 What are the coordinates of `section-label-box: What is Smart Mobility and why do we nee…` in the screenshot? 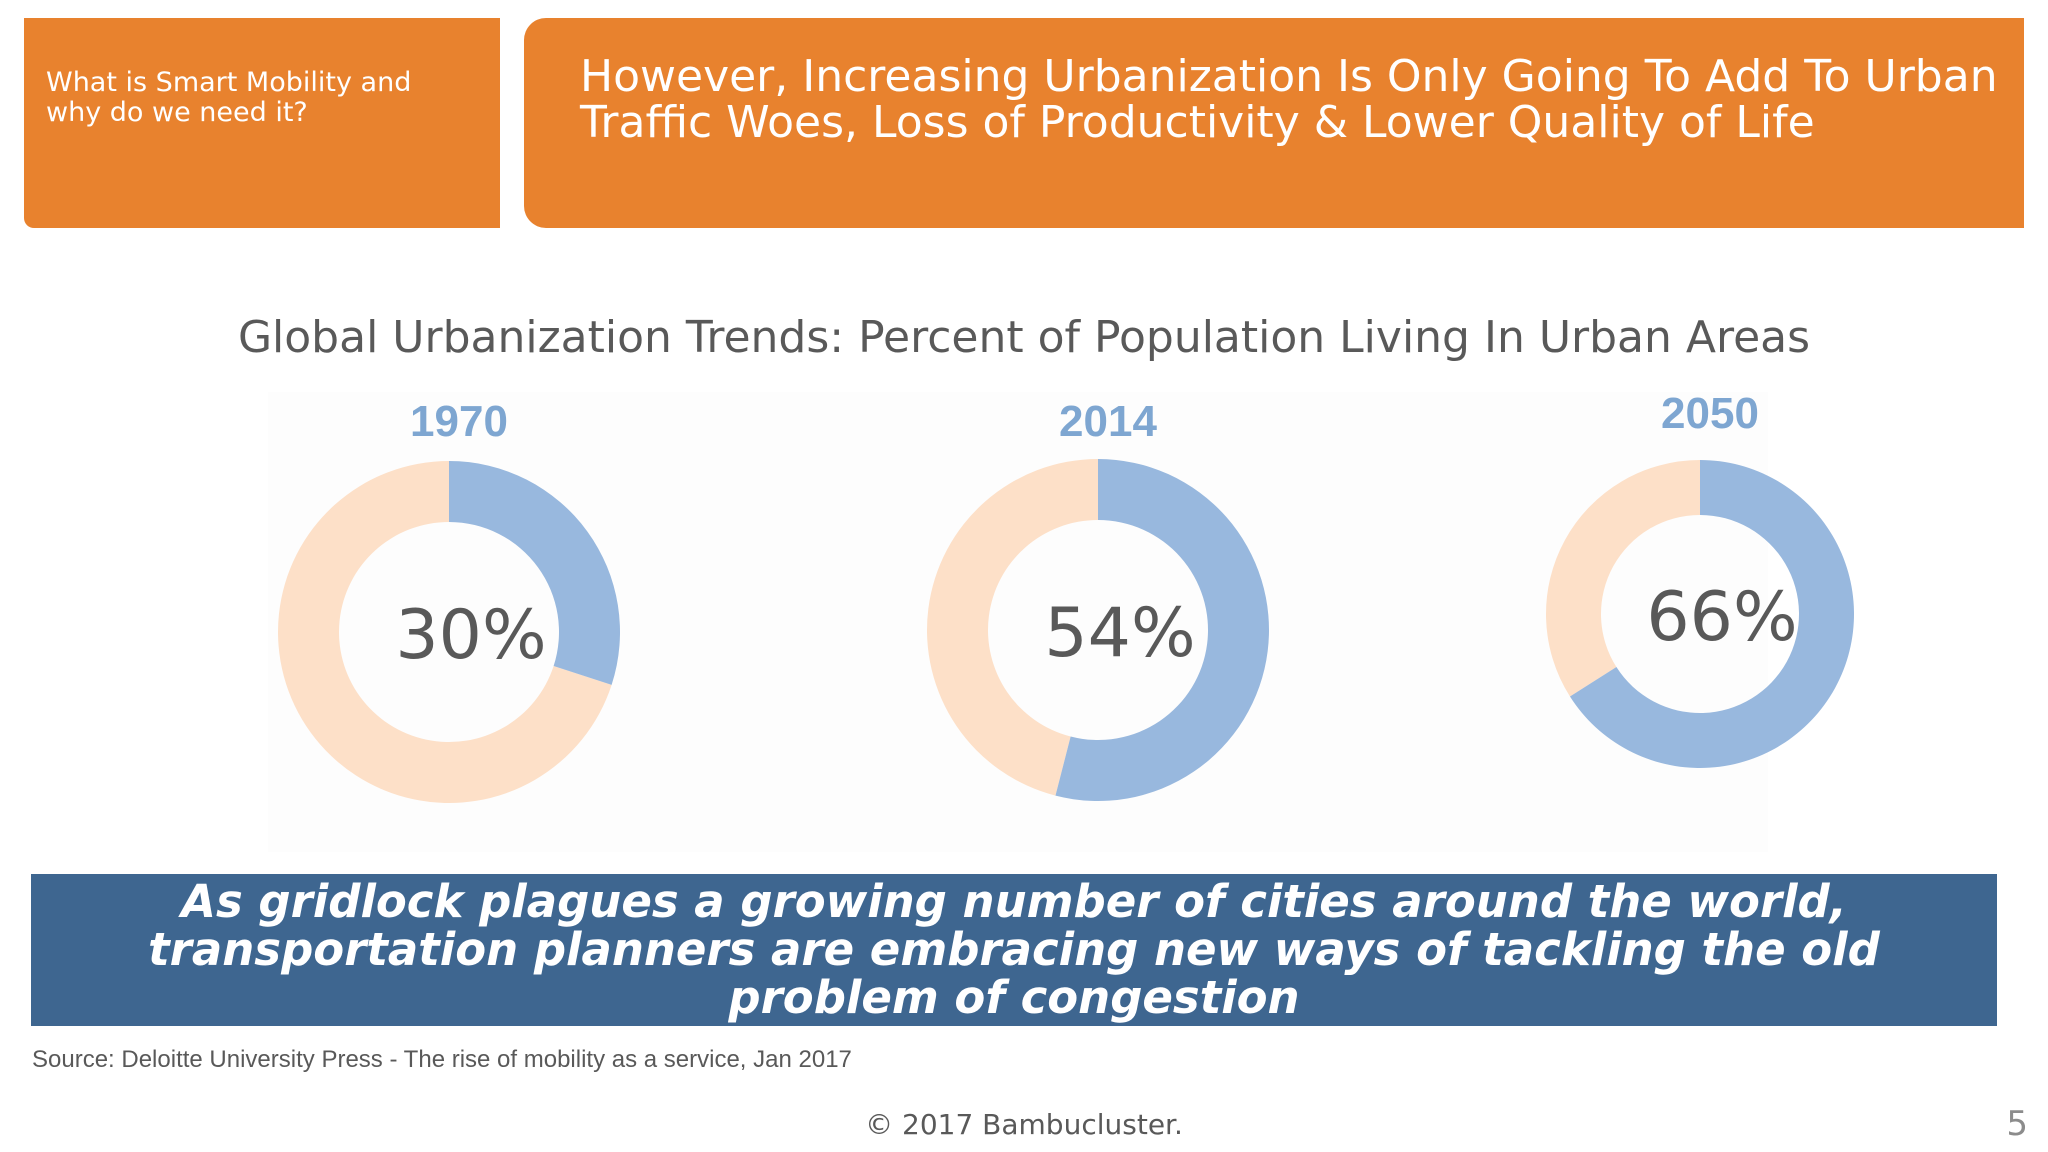 It's located at (262, 123).